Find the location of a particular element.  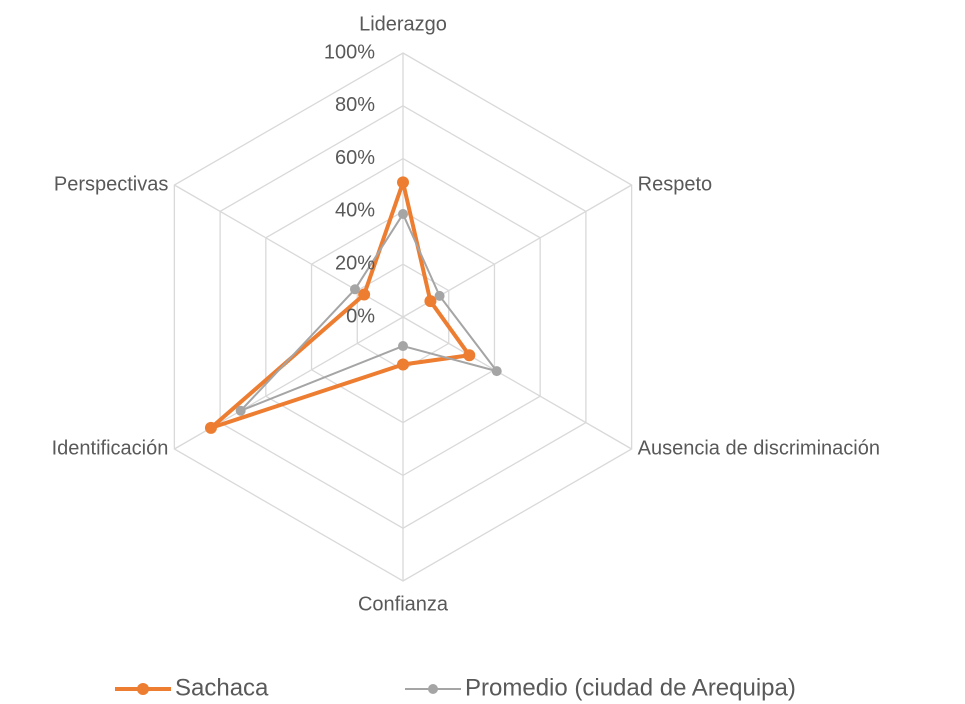

category-label: Respeto is located at coordinates (675, 184).